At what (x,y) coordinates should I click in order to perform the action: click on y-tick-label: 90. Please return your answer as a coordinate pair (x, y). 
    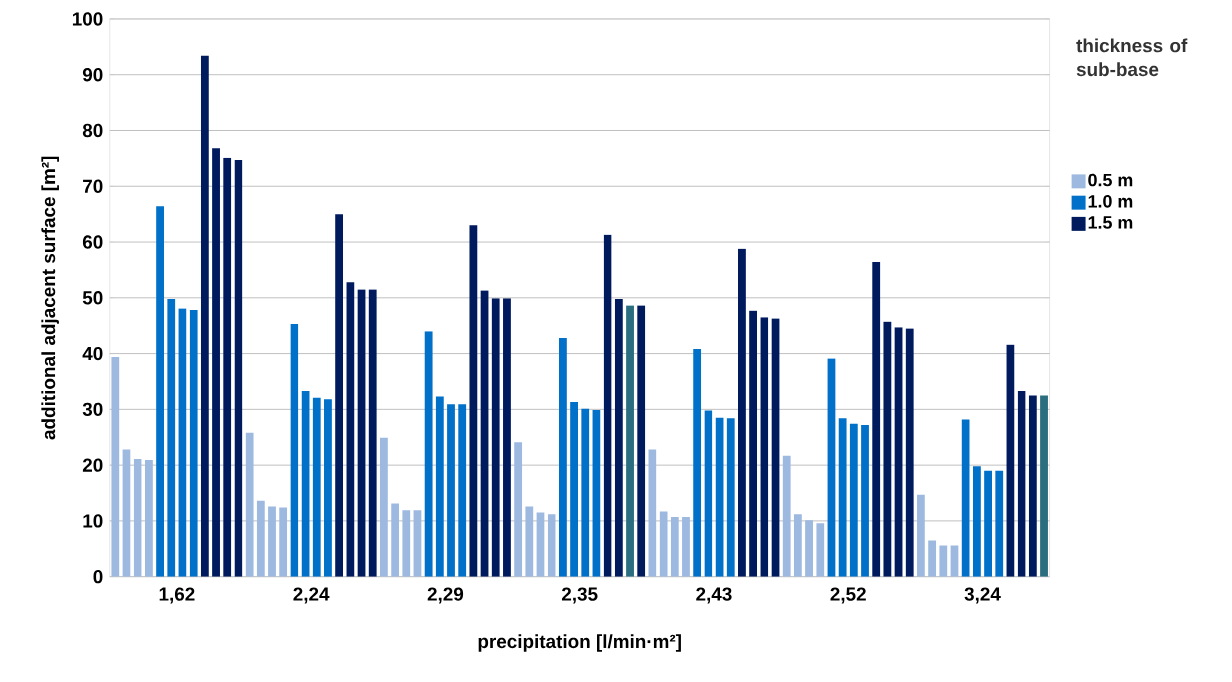
    Looking at the image, I should click on (92, 74).